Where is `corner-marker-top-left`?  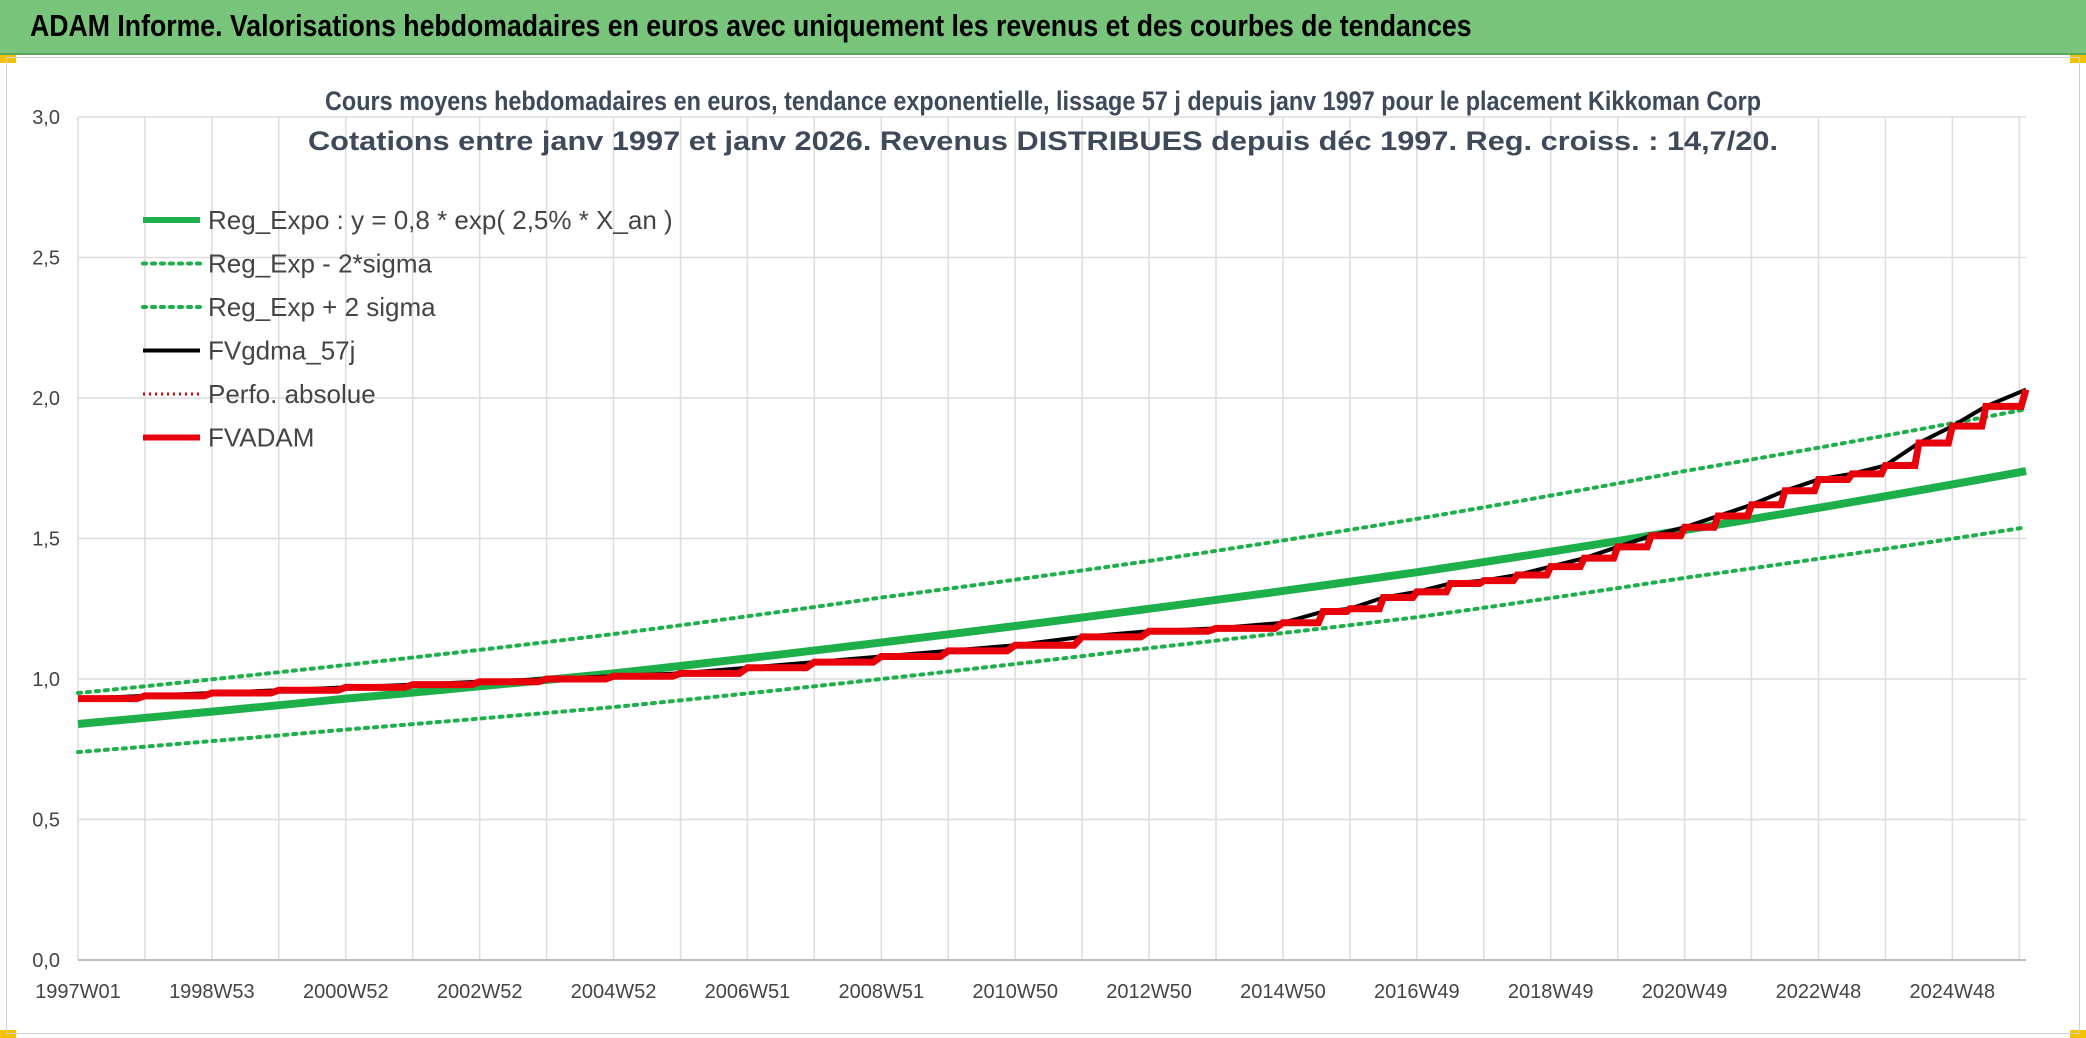 corner-marker-top-left is located at coordinates (8, 59).